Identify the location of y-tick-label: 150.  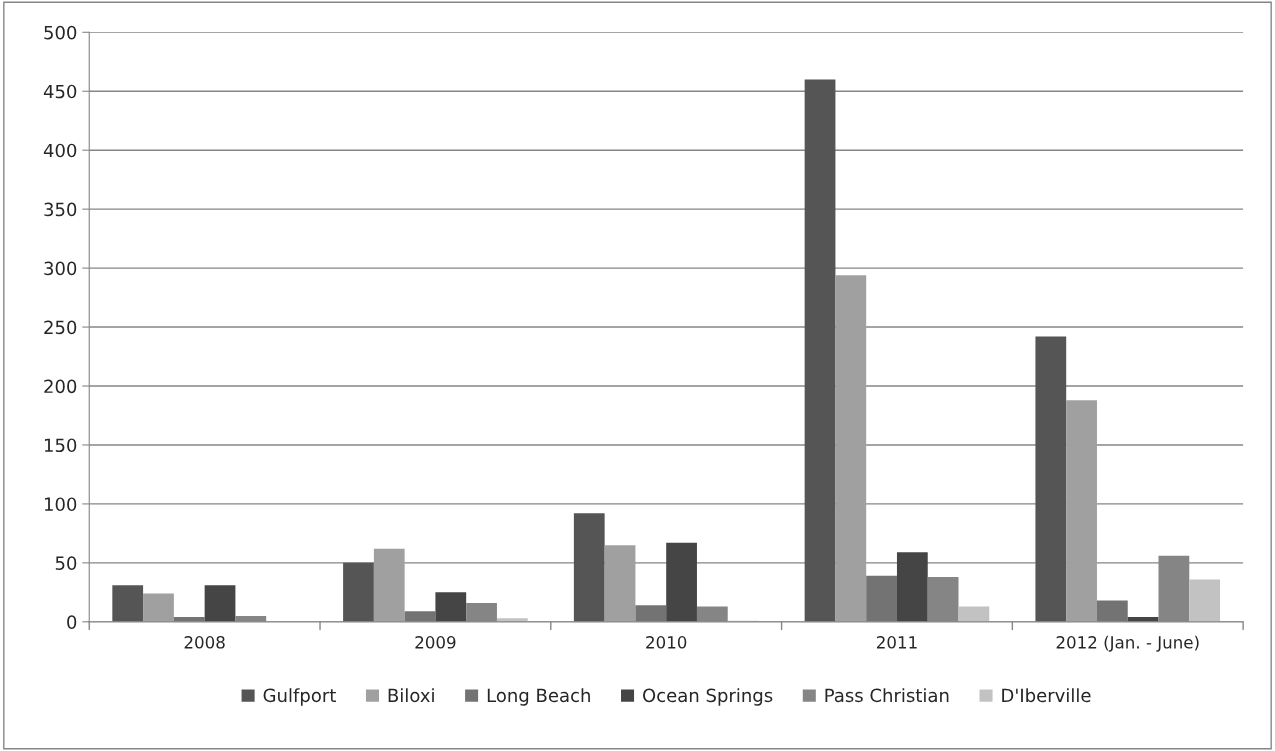
(60, 445).